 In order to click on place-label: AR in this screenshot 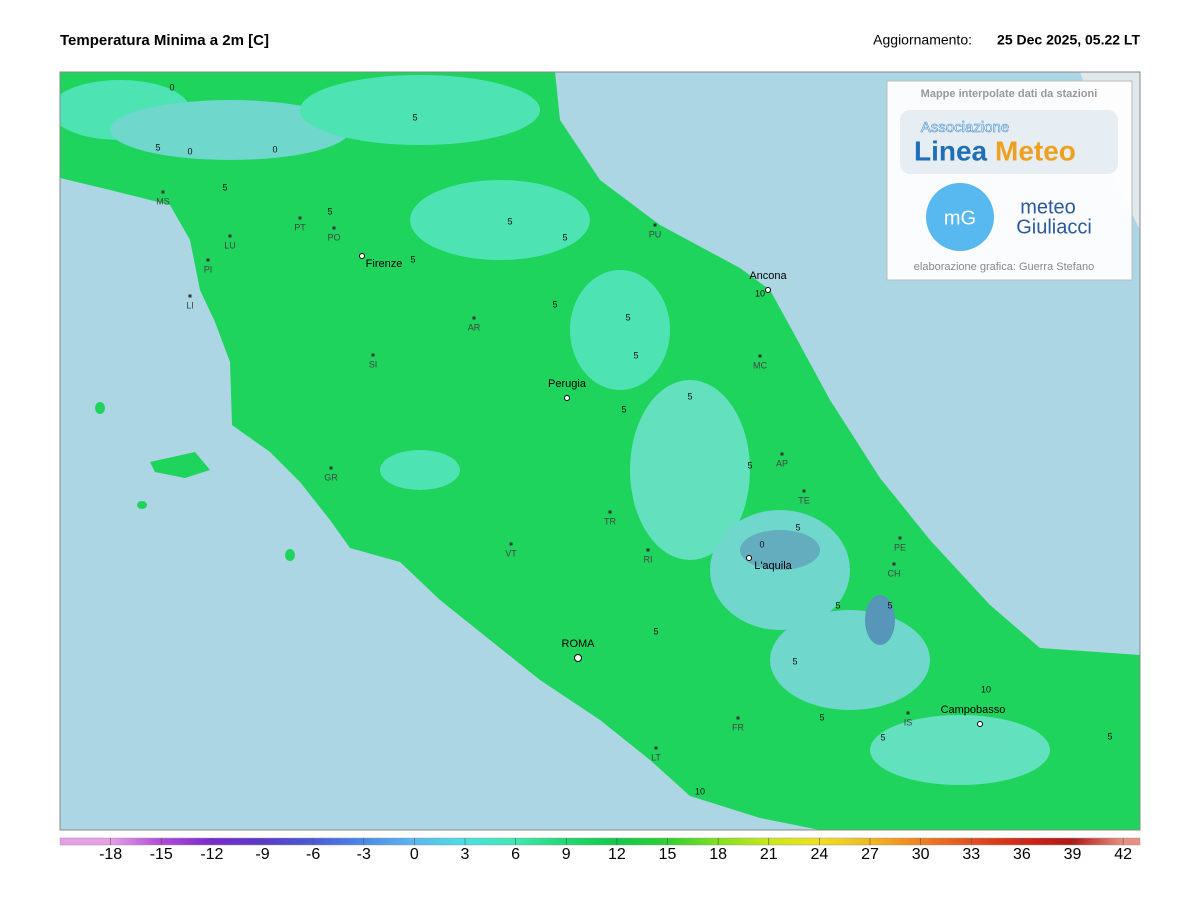, I will do `click(474, 327)`.